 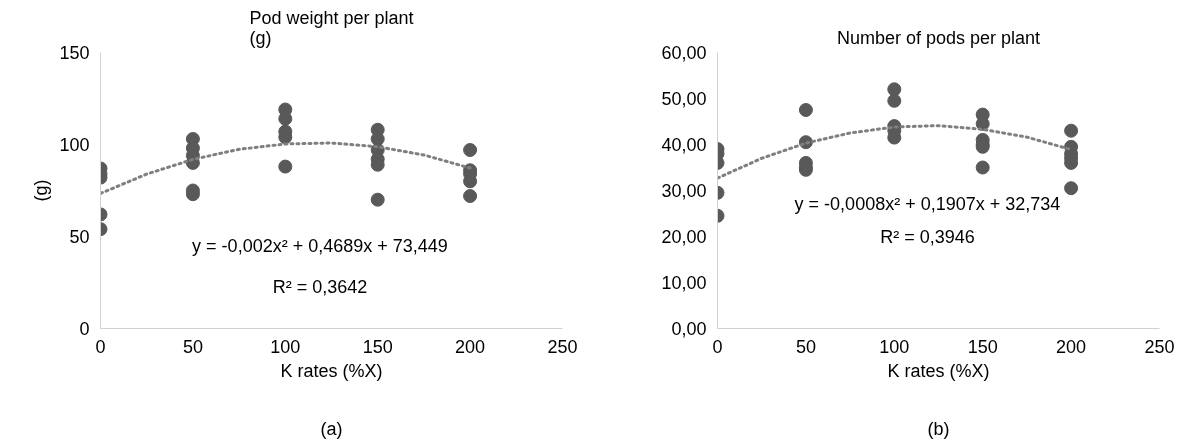 What do you see at coordinates (684, 53) in the screenshot?
I see `y-tick-label: 60,00` at bounding box center [684, 53].